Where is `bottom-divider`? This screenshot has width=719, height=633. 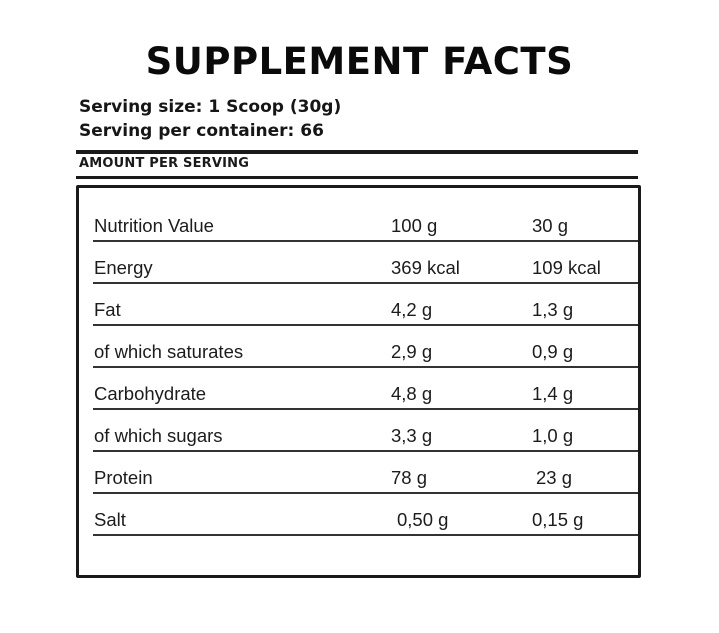
bottom-divider is located at coordinates (357, 177).